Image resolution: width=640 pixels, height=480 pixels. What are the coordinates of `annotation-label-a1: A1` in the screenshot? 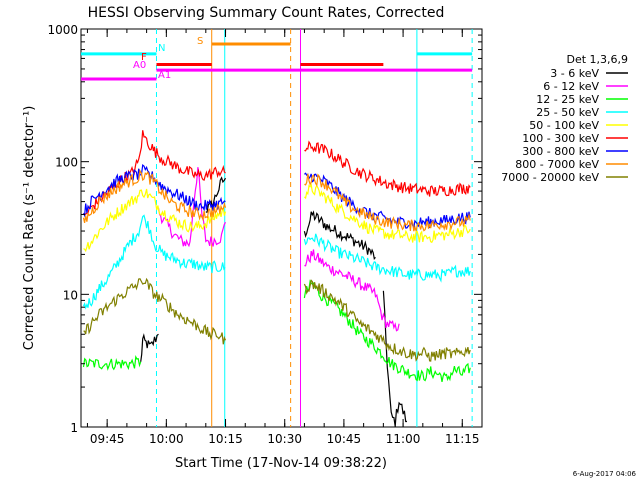 It's located at (164, 75).